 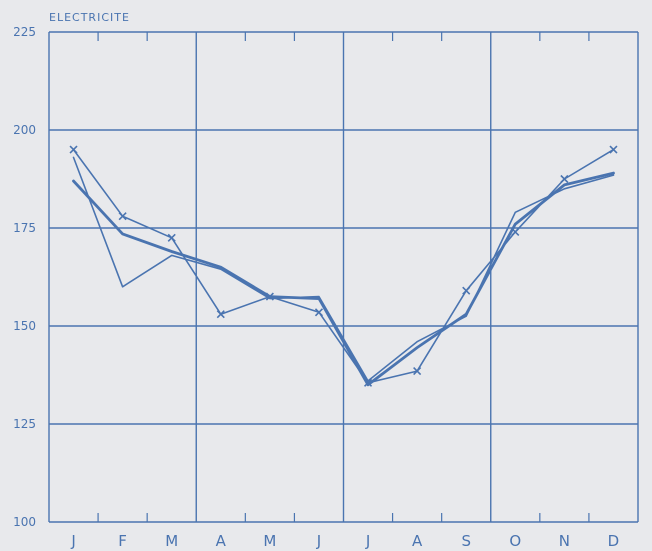 What do you see at coordinates (515, 541) in the screenshot?
I see `x-tick-label: O` at bounding box center [515, 541].